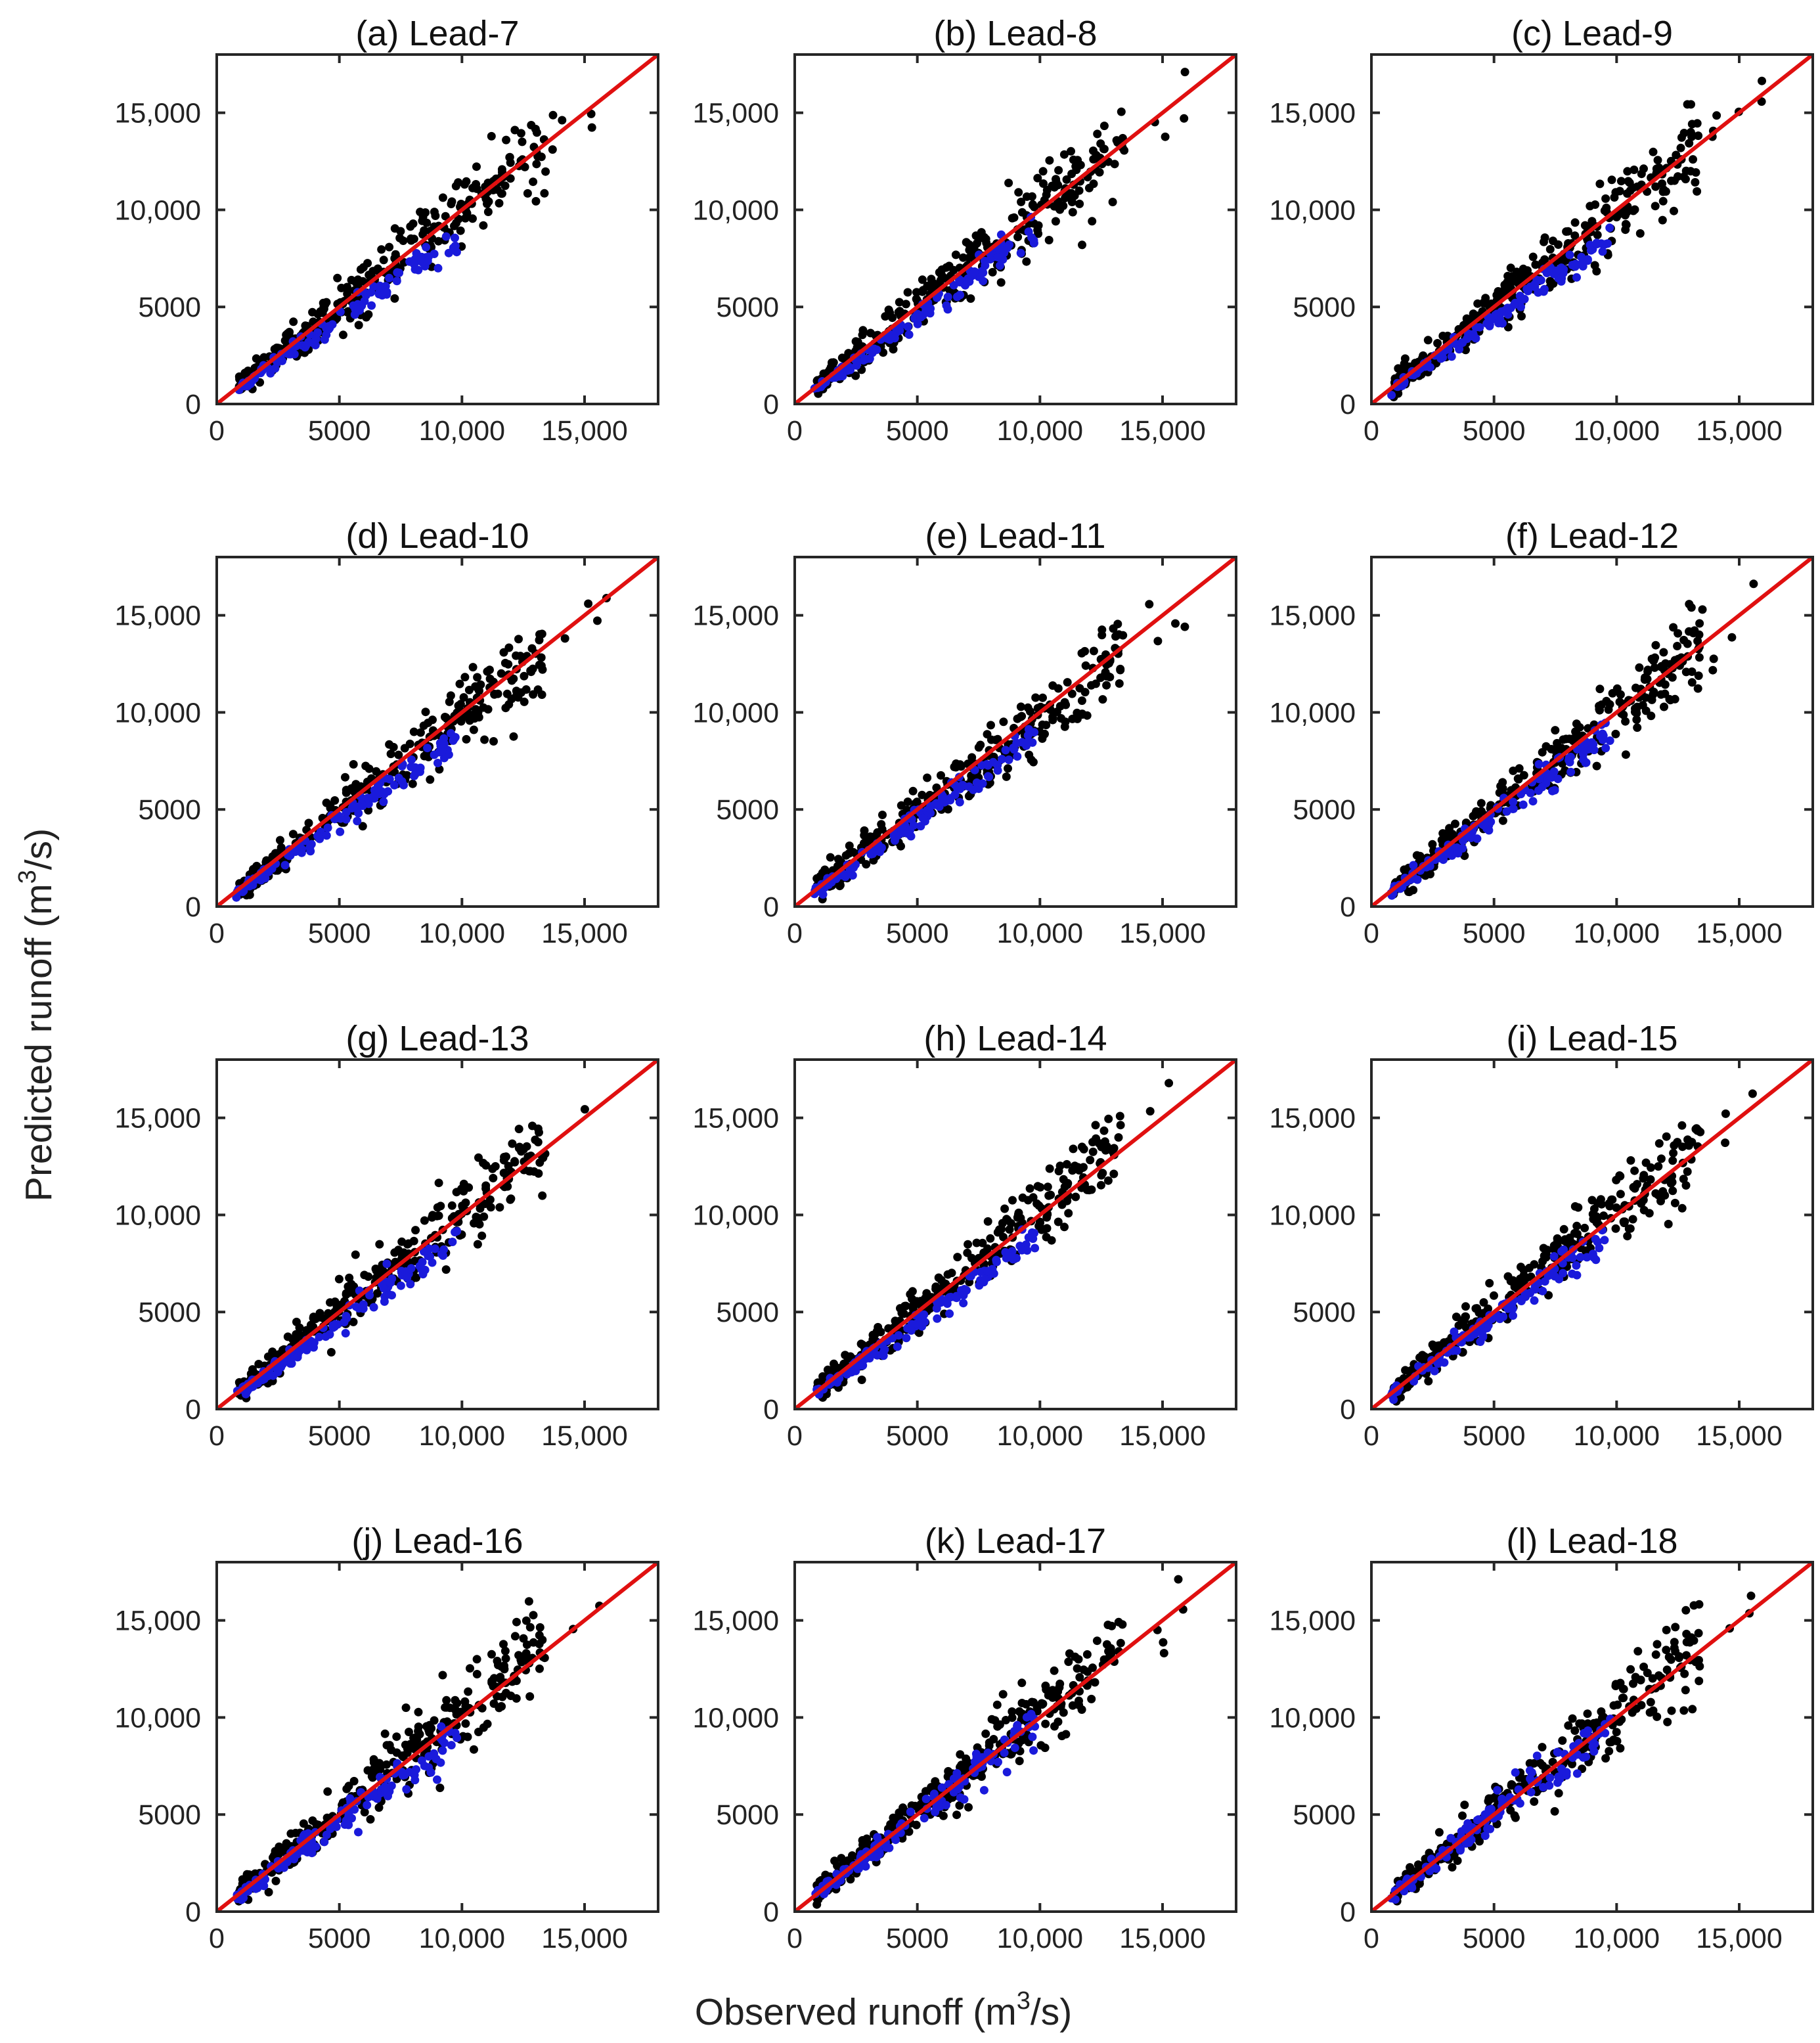 This screenshot has height=2043, width=1820. What do you see at coordinates (1348, 907) in the screenshot?
I see `y-tick-label: 0` at bounding box center [1348, 907].